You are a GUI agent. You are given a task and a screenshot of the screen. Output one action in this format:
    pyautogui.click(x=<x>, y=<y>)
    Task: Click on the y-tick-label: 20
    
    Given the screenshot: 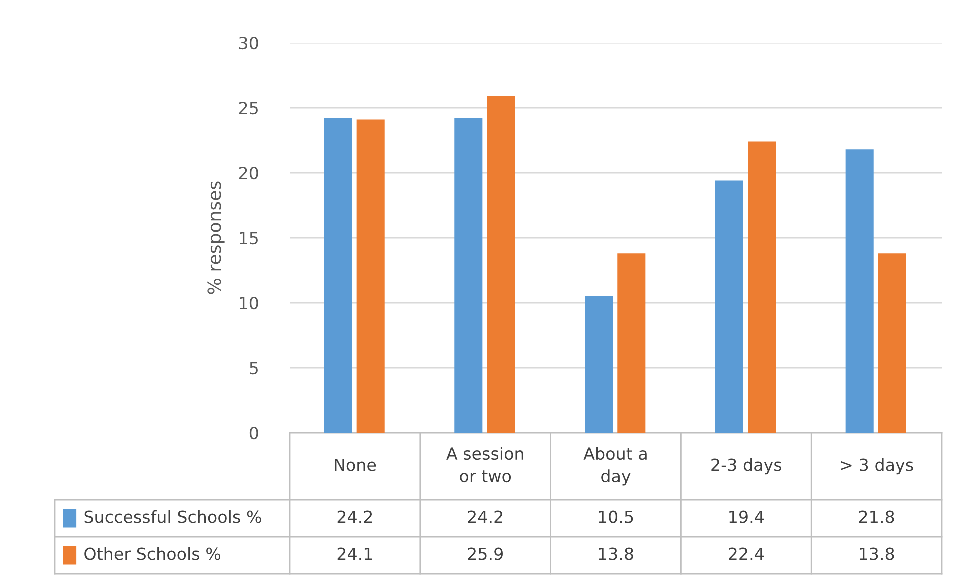 What is the action you would take?
    pyautogui.click(x=248, y=173)
    